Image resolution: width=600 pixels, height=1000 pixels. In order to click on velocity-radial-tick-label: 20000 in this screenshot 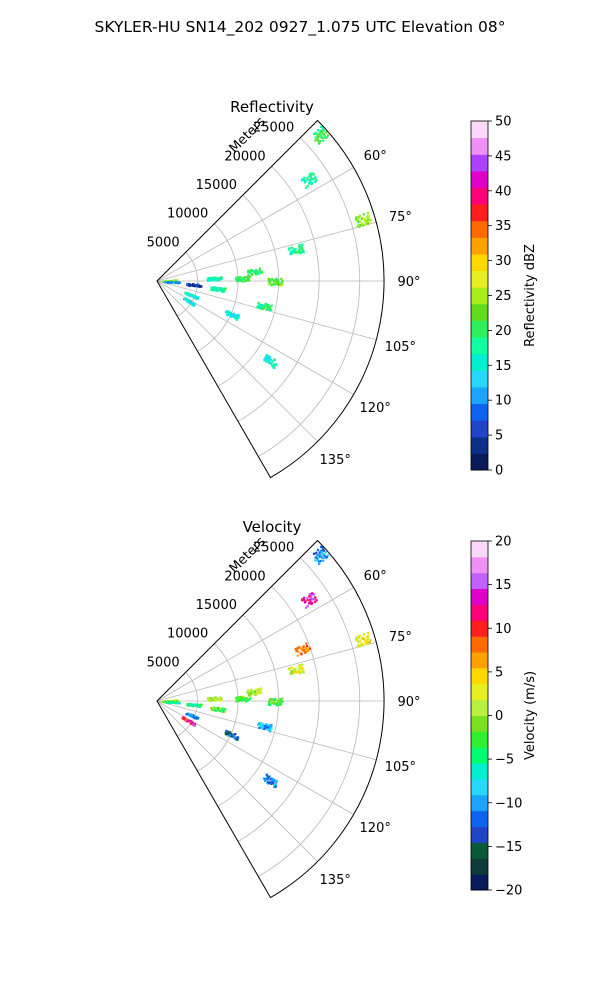, I will do `click(244, 576)`.